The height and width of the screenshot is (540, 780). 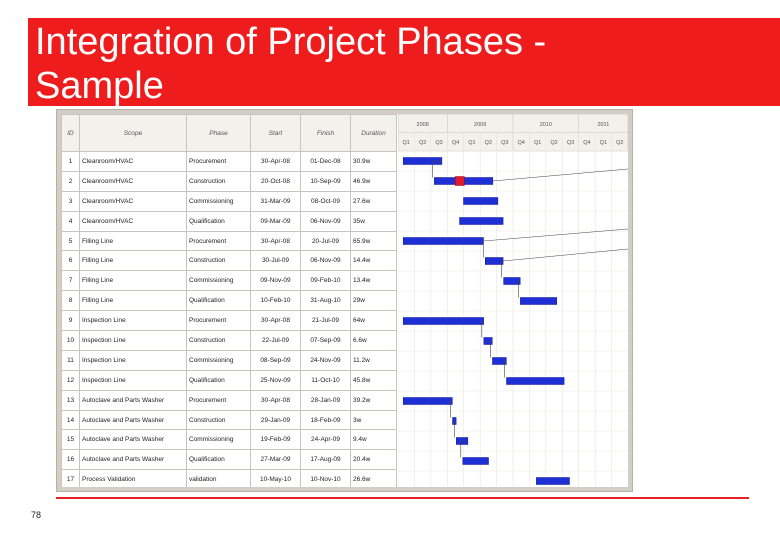 I want to click on cell-duration: 29w, so click(x=373, y=301).